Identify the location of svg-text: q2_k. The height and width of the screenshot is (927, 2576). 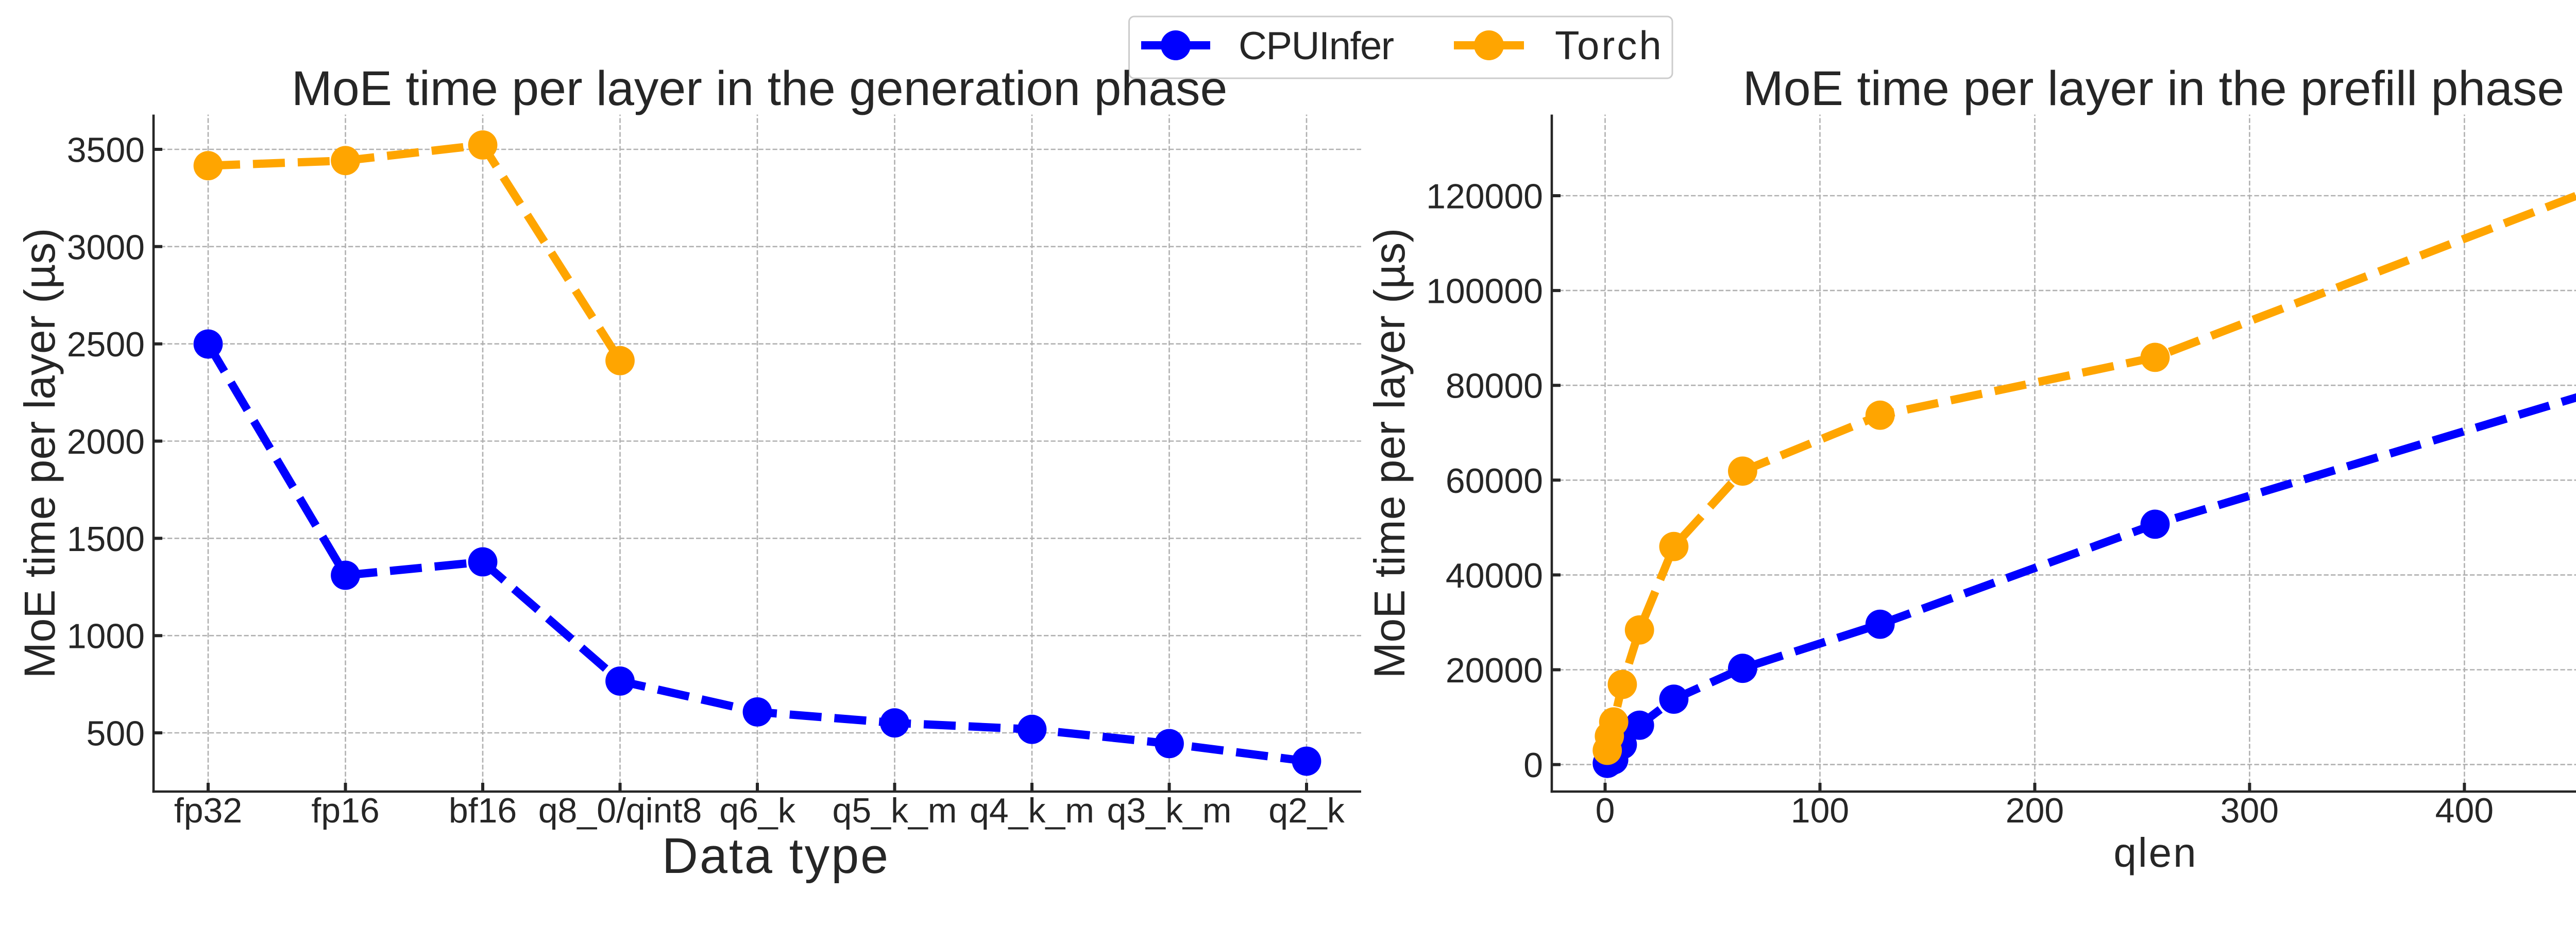
(1306, 810).